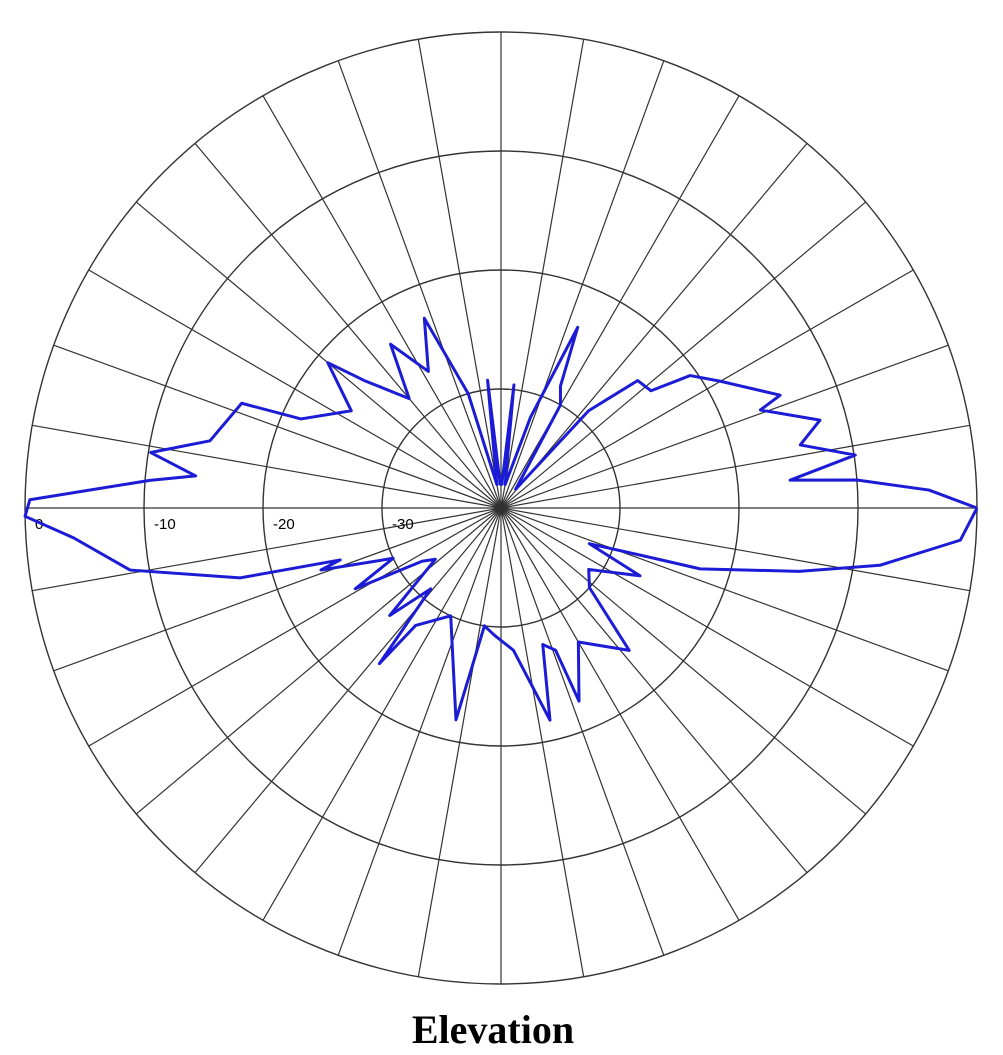 This screenshot has width=1003, height=1055. Describe the element at coordinates (284, 524) in the screenshot. I see `r-tick-label: -20` at that location.